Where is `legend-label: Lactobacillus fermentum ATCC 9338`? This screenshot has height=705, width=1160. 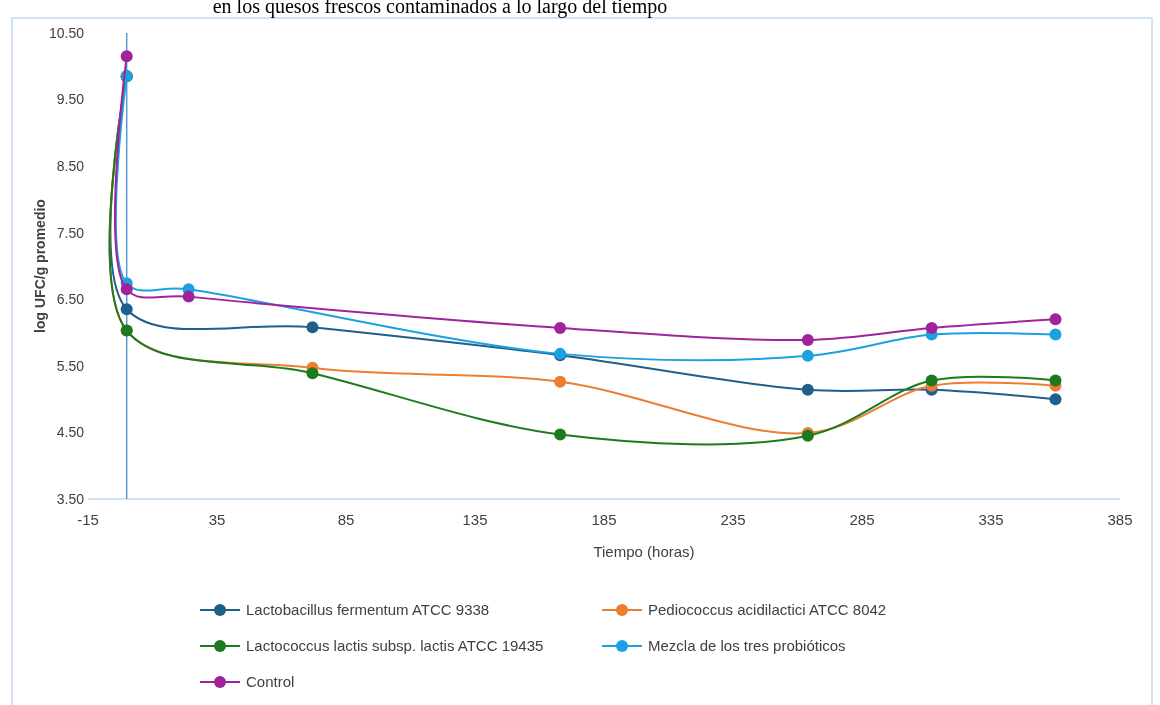 legend-label: Lactobacillus fermentum ATCC 9338 is located at coordinates (368, 610).